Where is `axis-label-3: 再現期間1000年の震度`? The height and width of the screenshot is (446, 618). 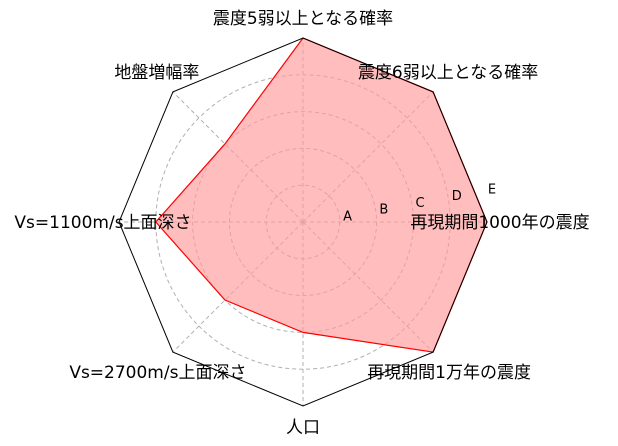 axis-label-3: 再現期間1000年の震度 is located at coordinates (499, 223).